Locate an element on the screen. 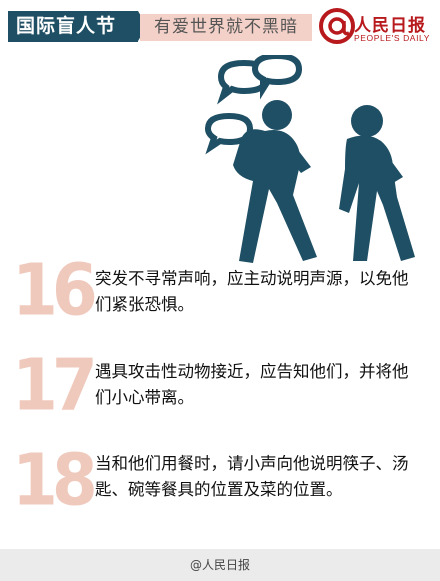 The width and height of the screenshot is (440, 581). logo-english: PEOPLE'S DAILY is located at coordinates (392, 38).